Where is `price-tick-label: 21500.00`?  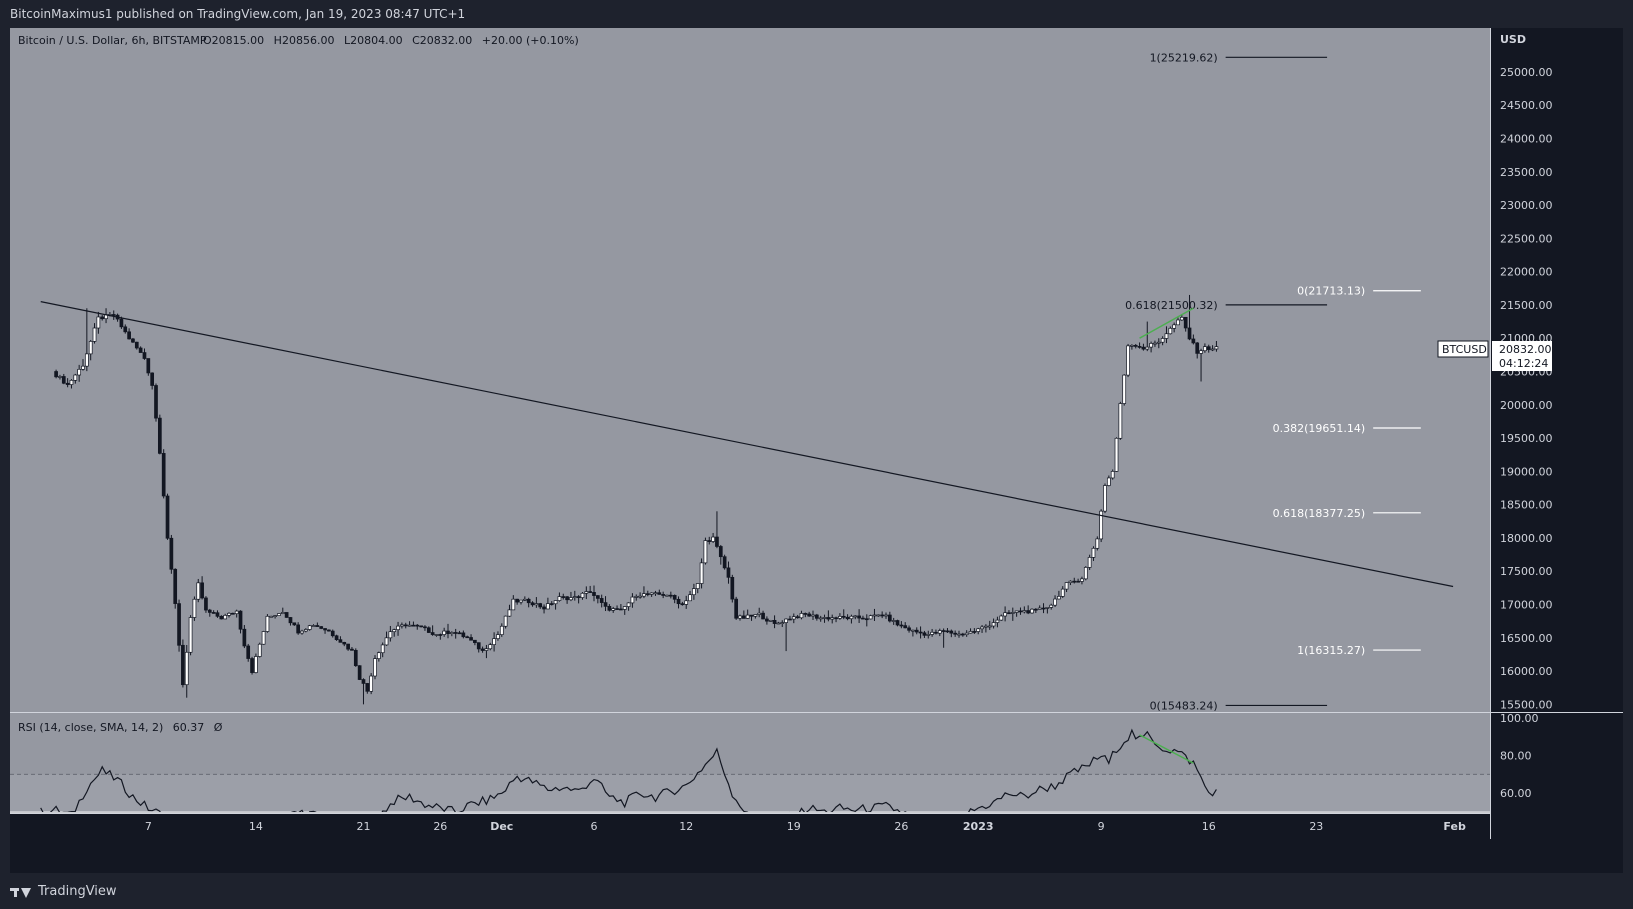 price-tick-label: 21500.00 is located at coordinates (1526, 305).